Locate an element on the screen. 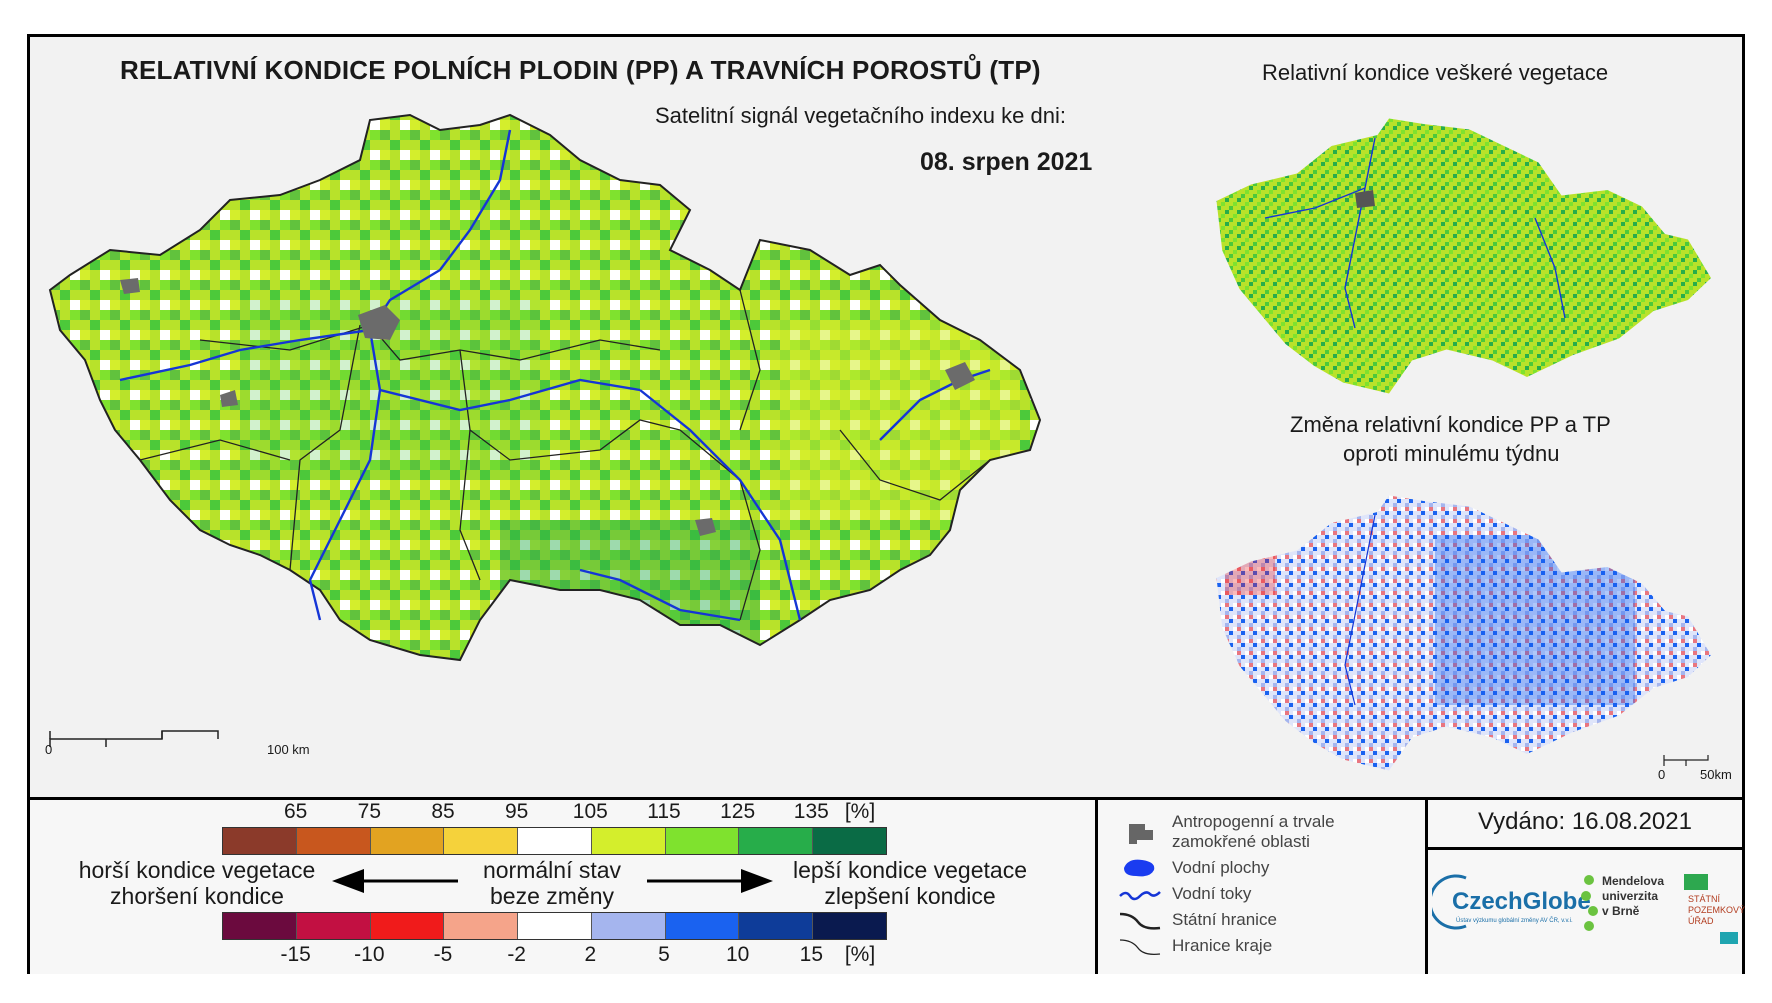  change-unit: [%] is located at coordinates (860, 954).